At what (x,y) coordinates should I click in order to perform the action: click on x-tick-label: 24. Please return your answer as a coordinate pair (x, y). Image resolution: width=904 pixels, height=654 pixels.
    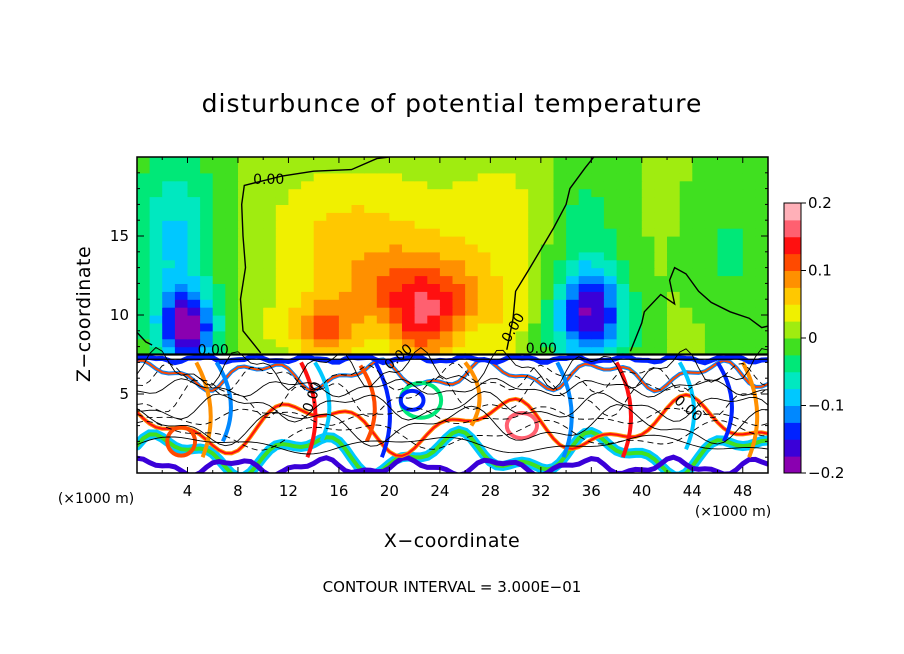
    Looking at the image, I should click on (439, 491).